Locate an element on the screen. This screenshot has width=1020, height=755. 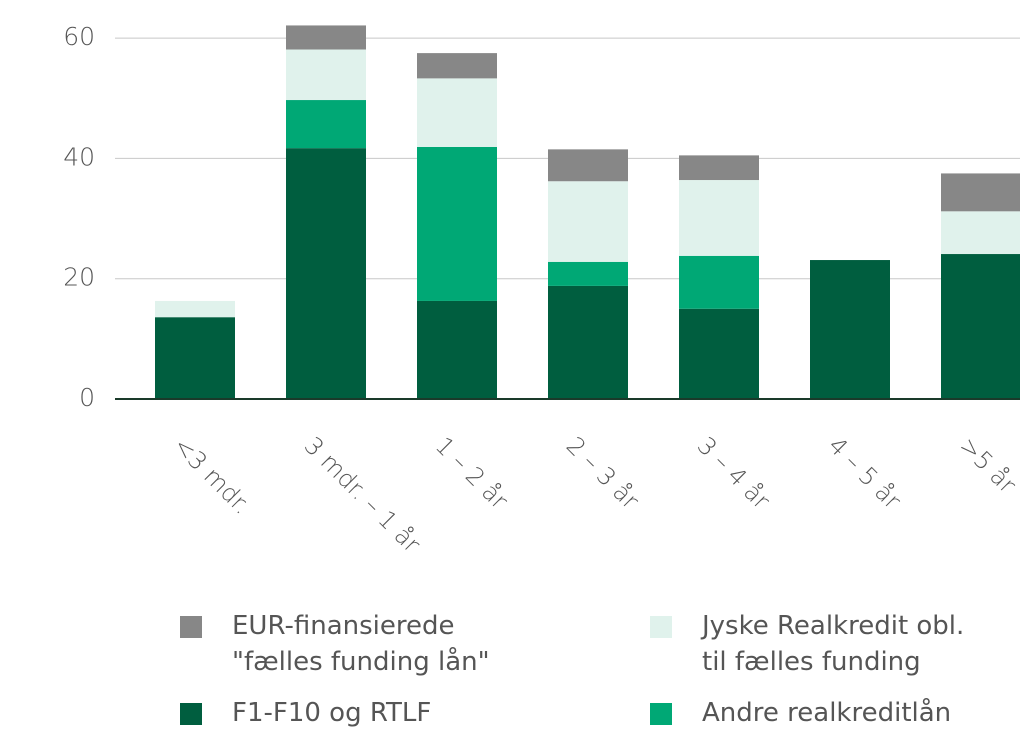
y-tick-label: 20 is located at coordinates (79, 277).